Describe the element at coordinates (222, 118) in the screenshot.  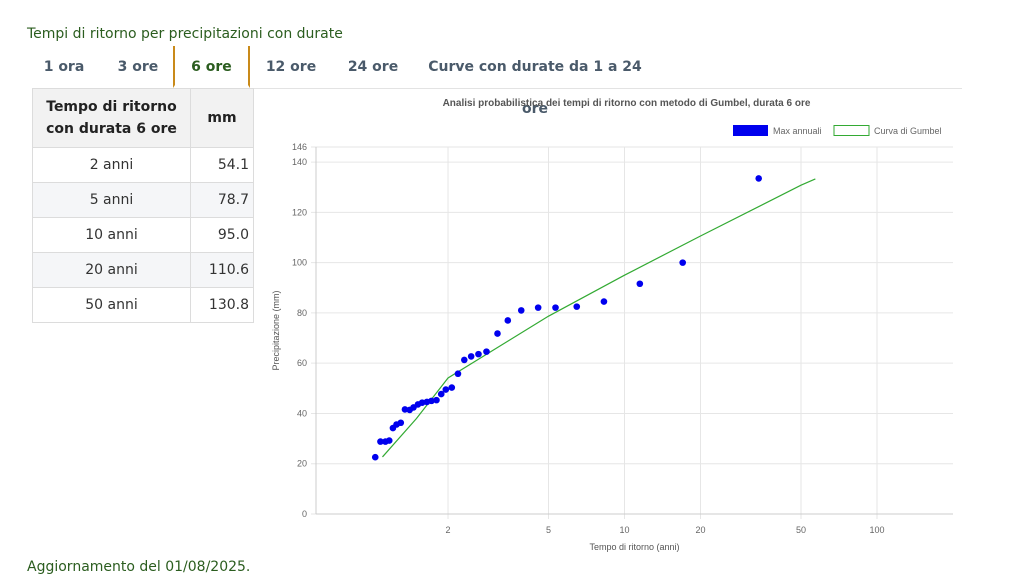
I see `table-header-mm: mm` at that location.